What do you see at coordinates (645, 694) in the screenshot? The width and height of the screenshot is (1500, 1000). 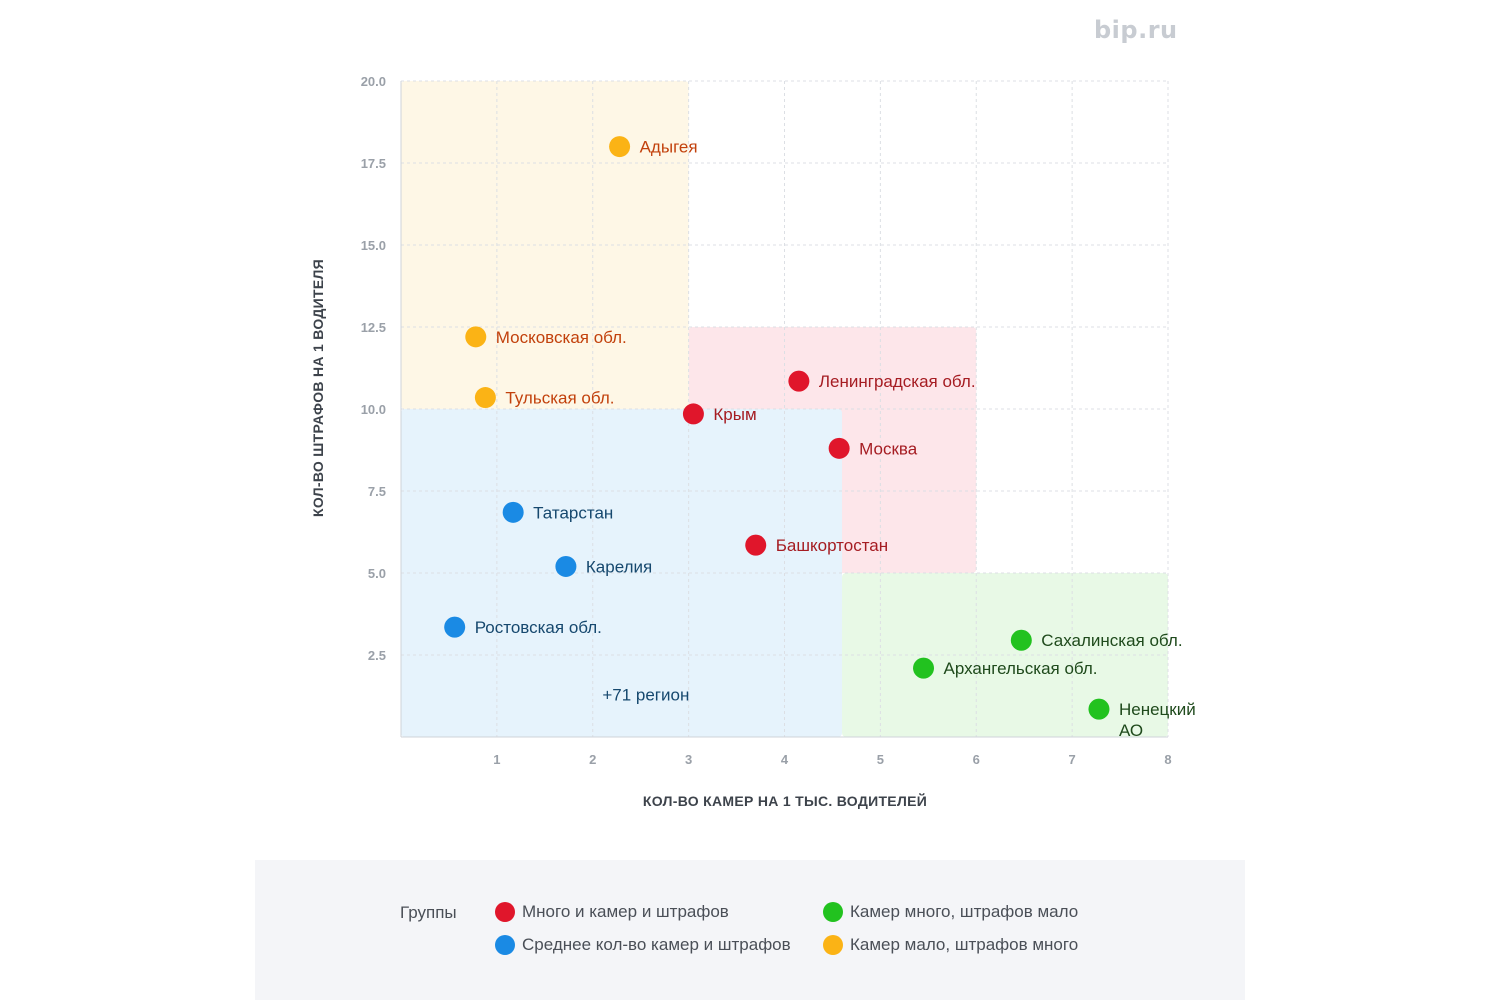 I see `annotation-label: +71 регион` at bounding box center [645, 694].